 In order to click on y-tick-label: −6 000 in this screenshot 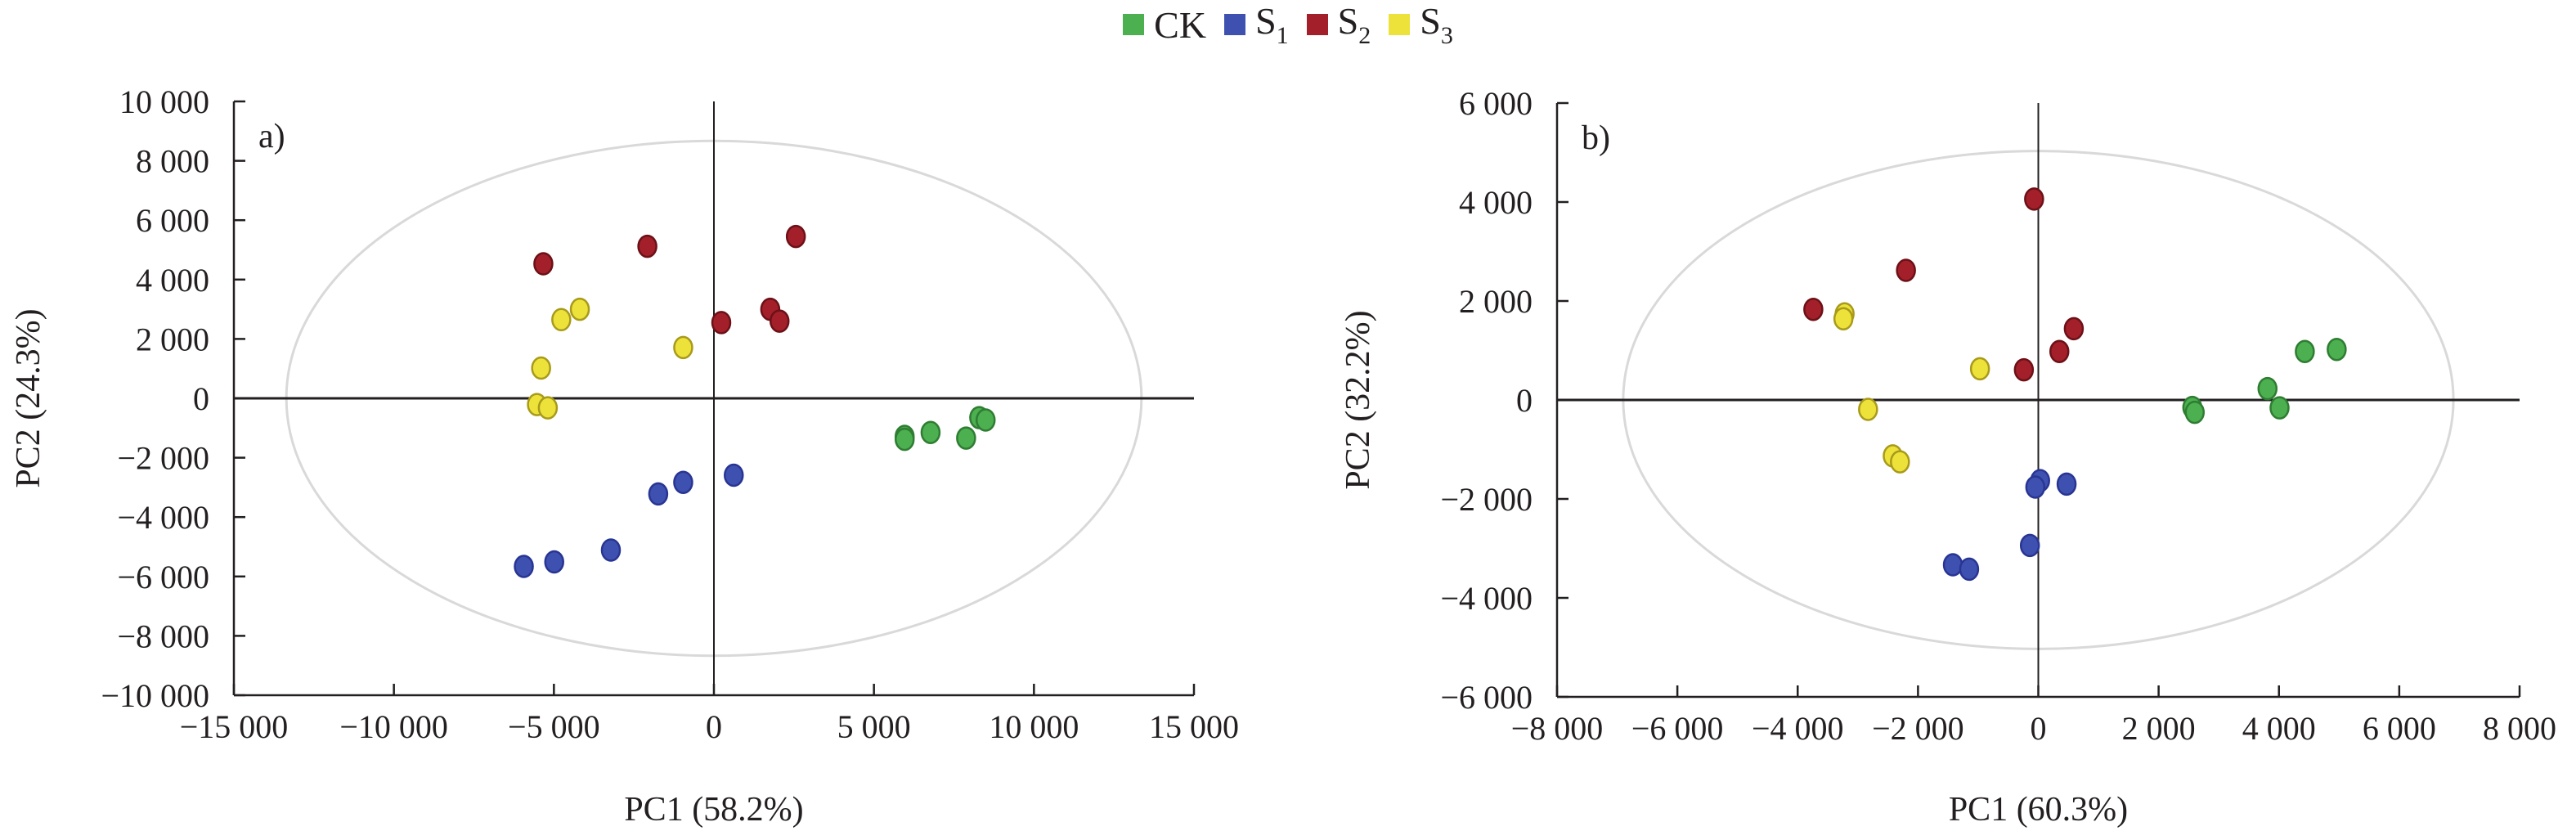, I will do `click(1486, 697)`.